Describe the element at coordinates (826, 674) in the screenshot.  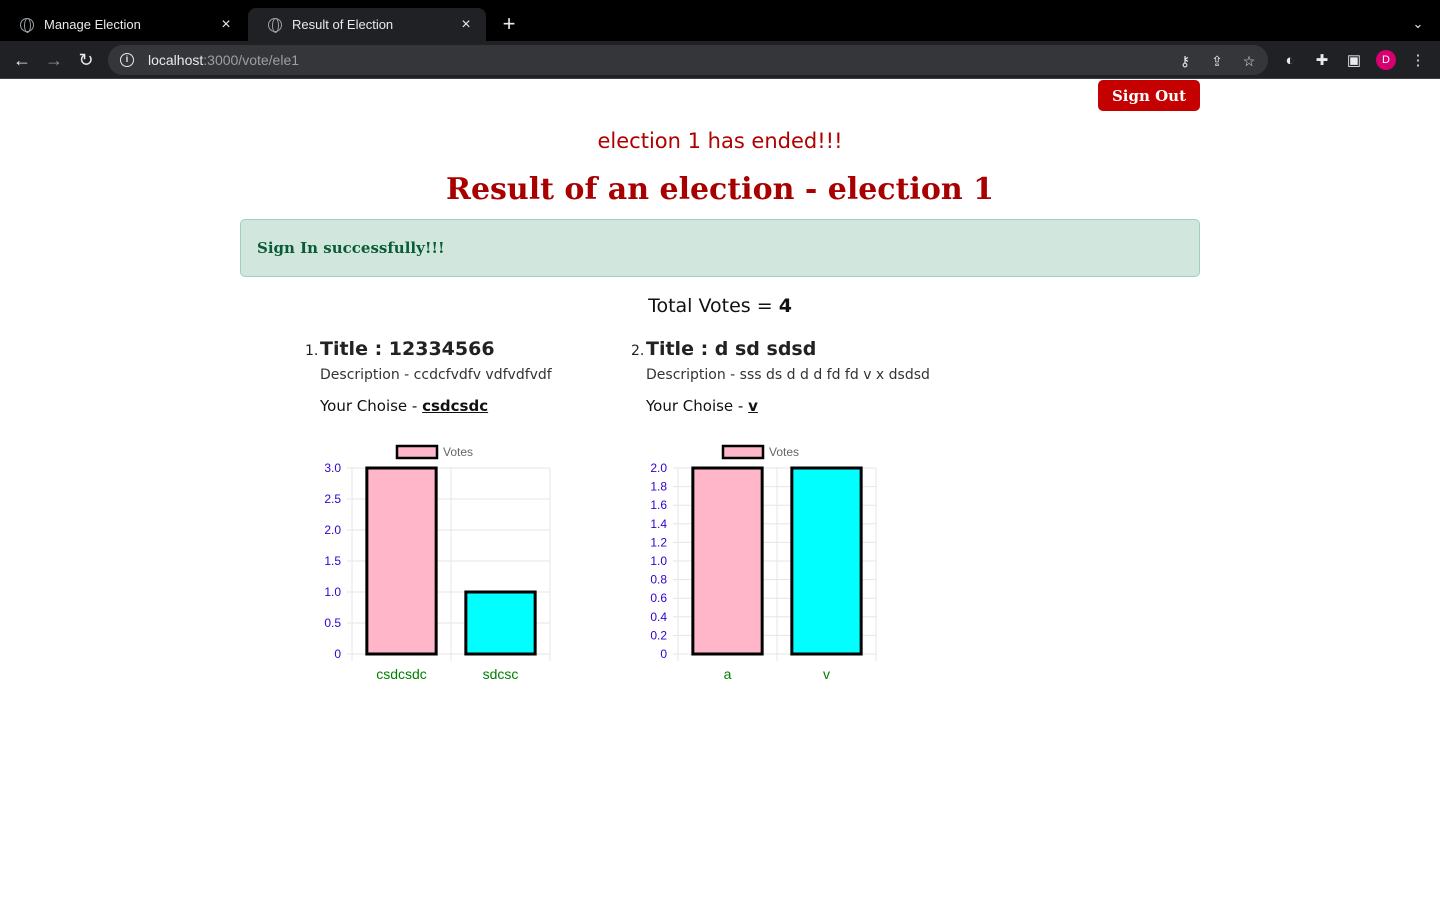
I see `x-tick-label: v` at that location.